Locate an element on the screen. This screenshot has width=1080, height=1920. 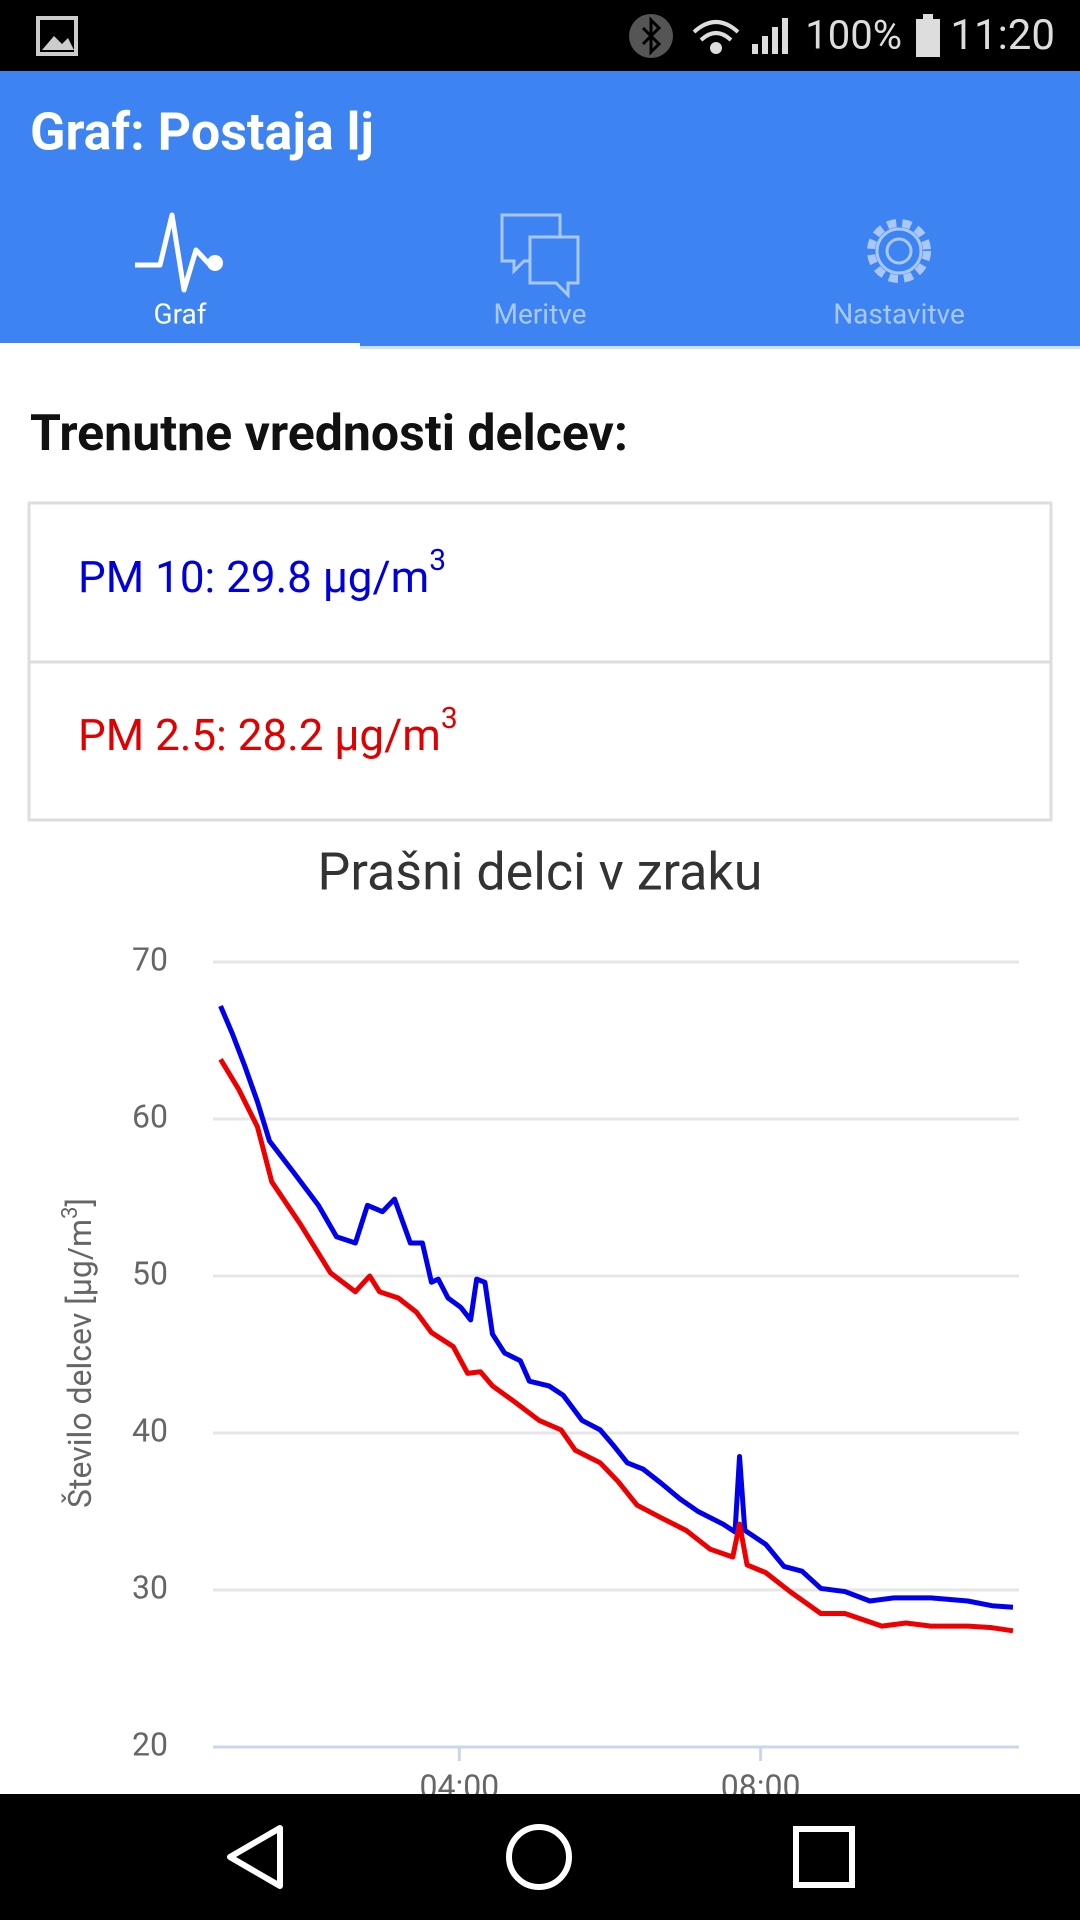
section-heading: Trenutne vrednosti delcev: is located at coordinates (329, 434).